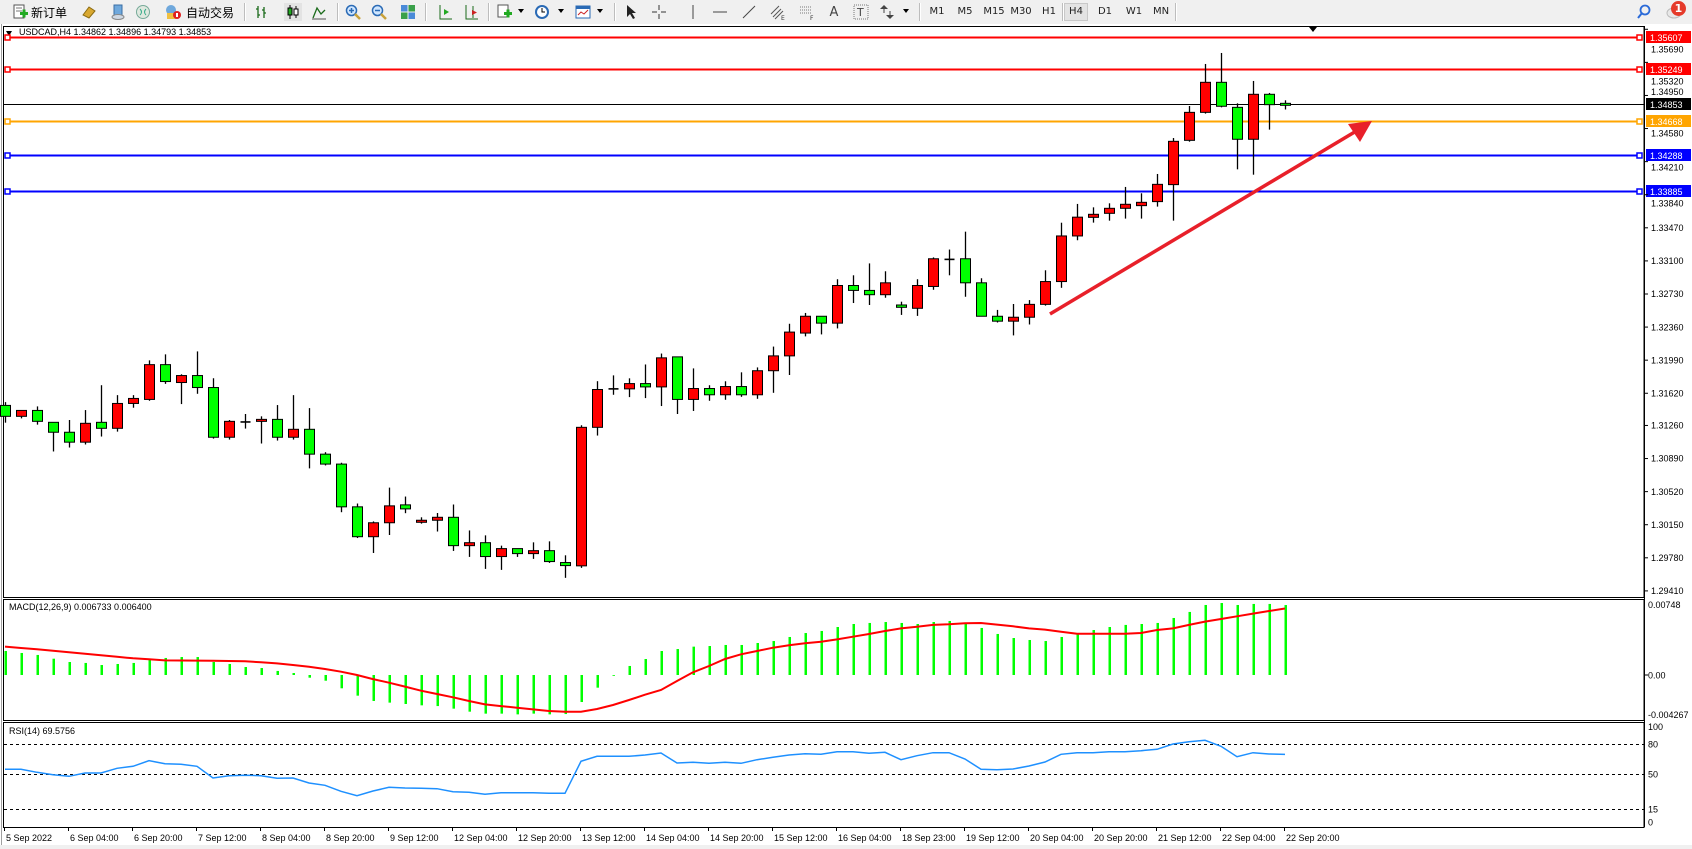 The image size is (1692, 849). What do you see at coordinates (293, 12) in the screenshot?
I see `candlestick-icon` at bounding box center [293, 12].